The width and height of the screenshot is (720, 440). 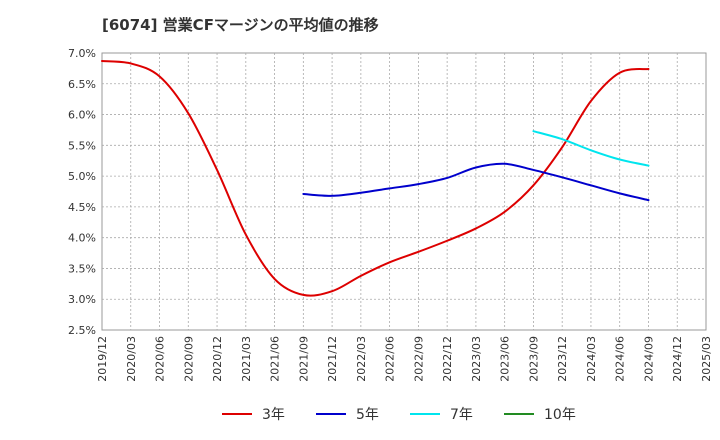 I want to click on x-tick-label: 2019/12, so click(x=102, y=359).